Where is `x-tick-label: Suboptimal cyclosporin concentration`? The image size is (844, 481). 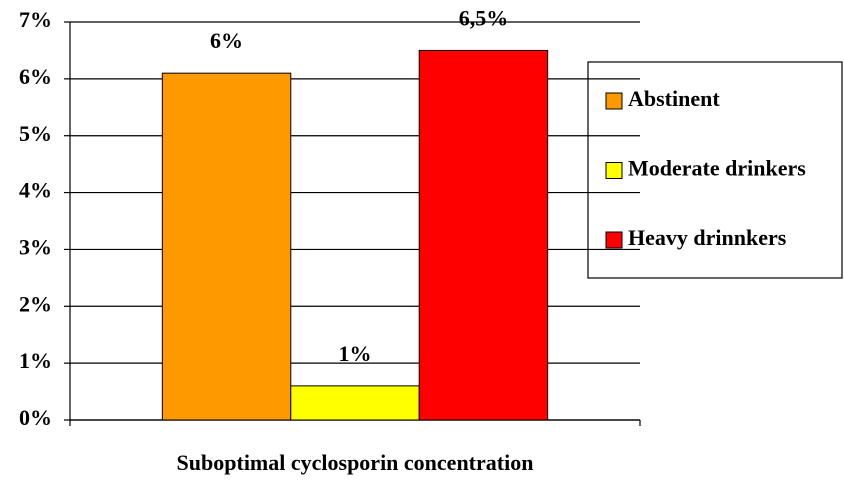
x-tick-label: Suboptimal cyclosporin concentration is located at coordinates (355, 462).